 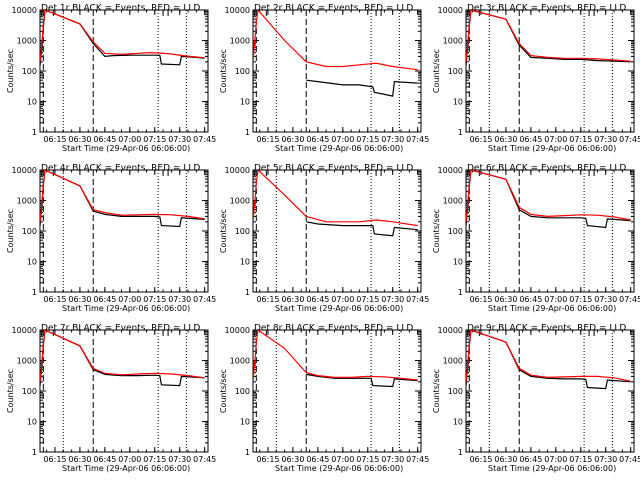 I want to click on panel-title: Det 2r BLACK = Events, RED = LLD, so click(x=333, y=9).